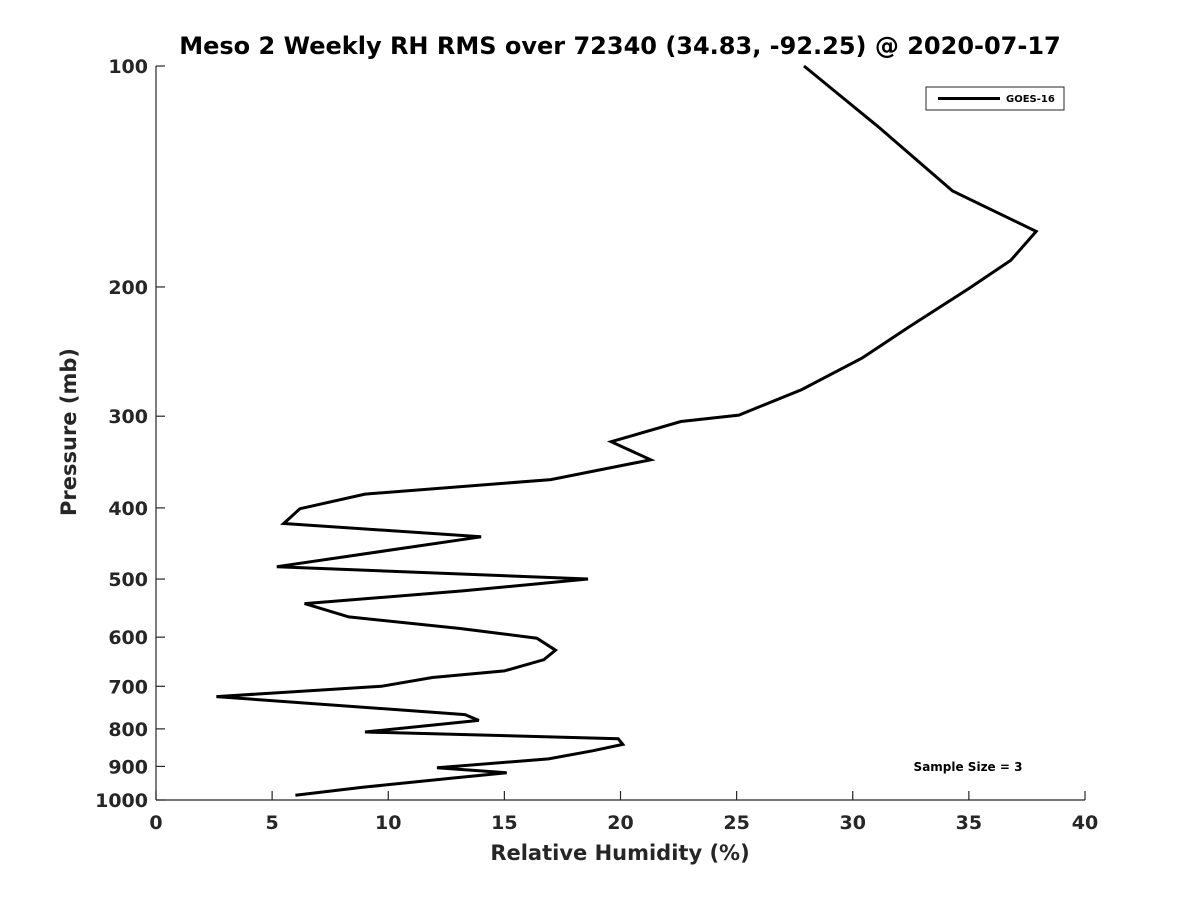 The image size is (1200, 900). I want to click on y-tick-label: 400, so click(128, 509).